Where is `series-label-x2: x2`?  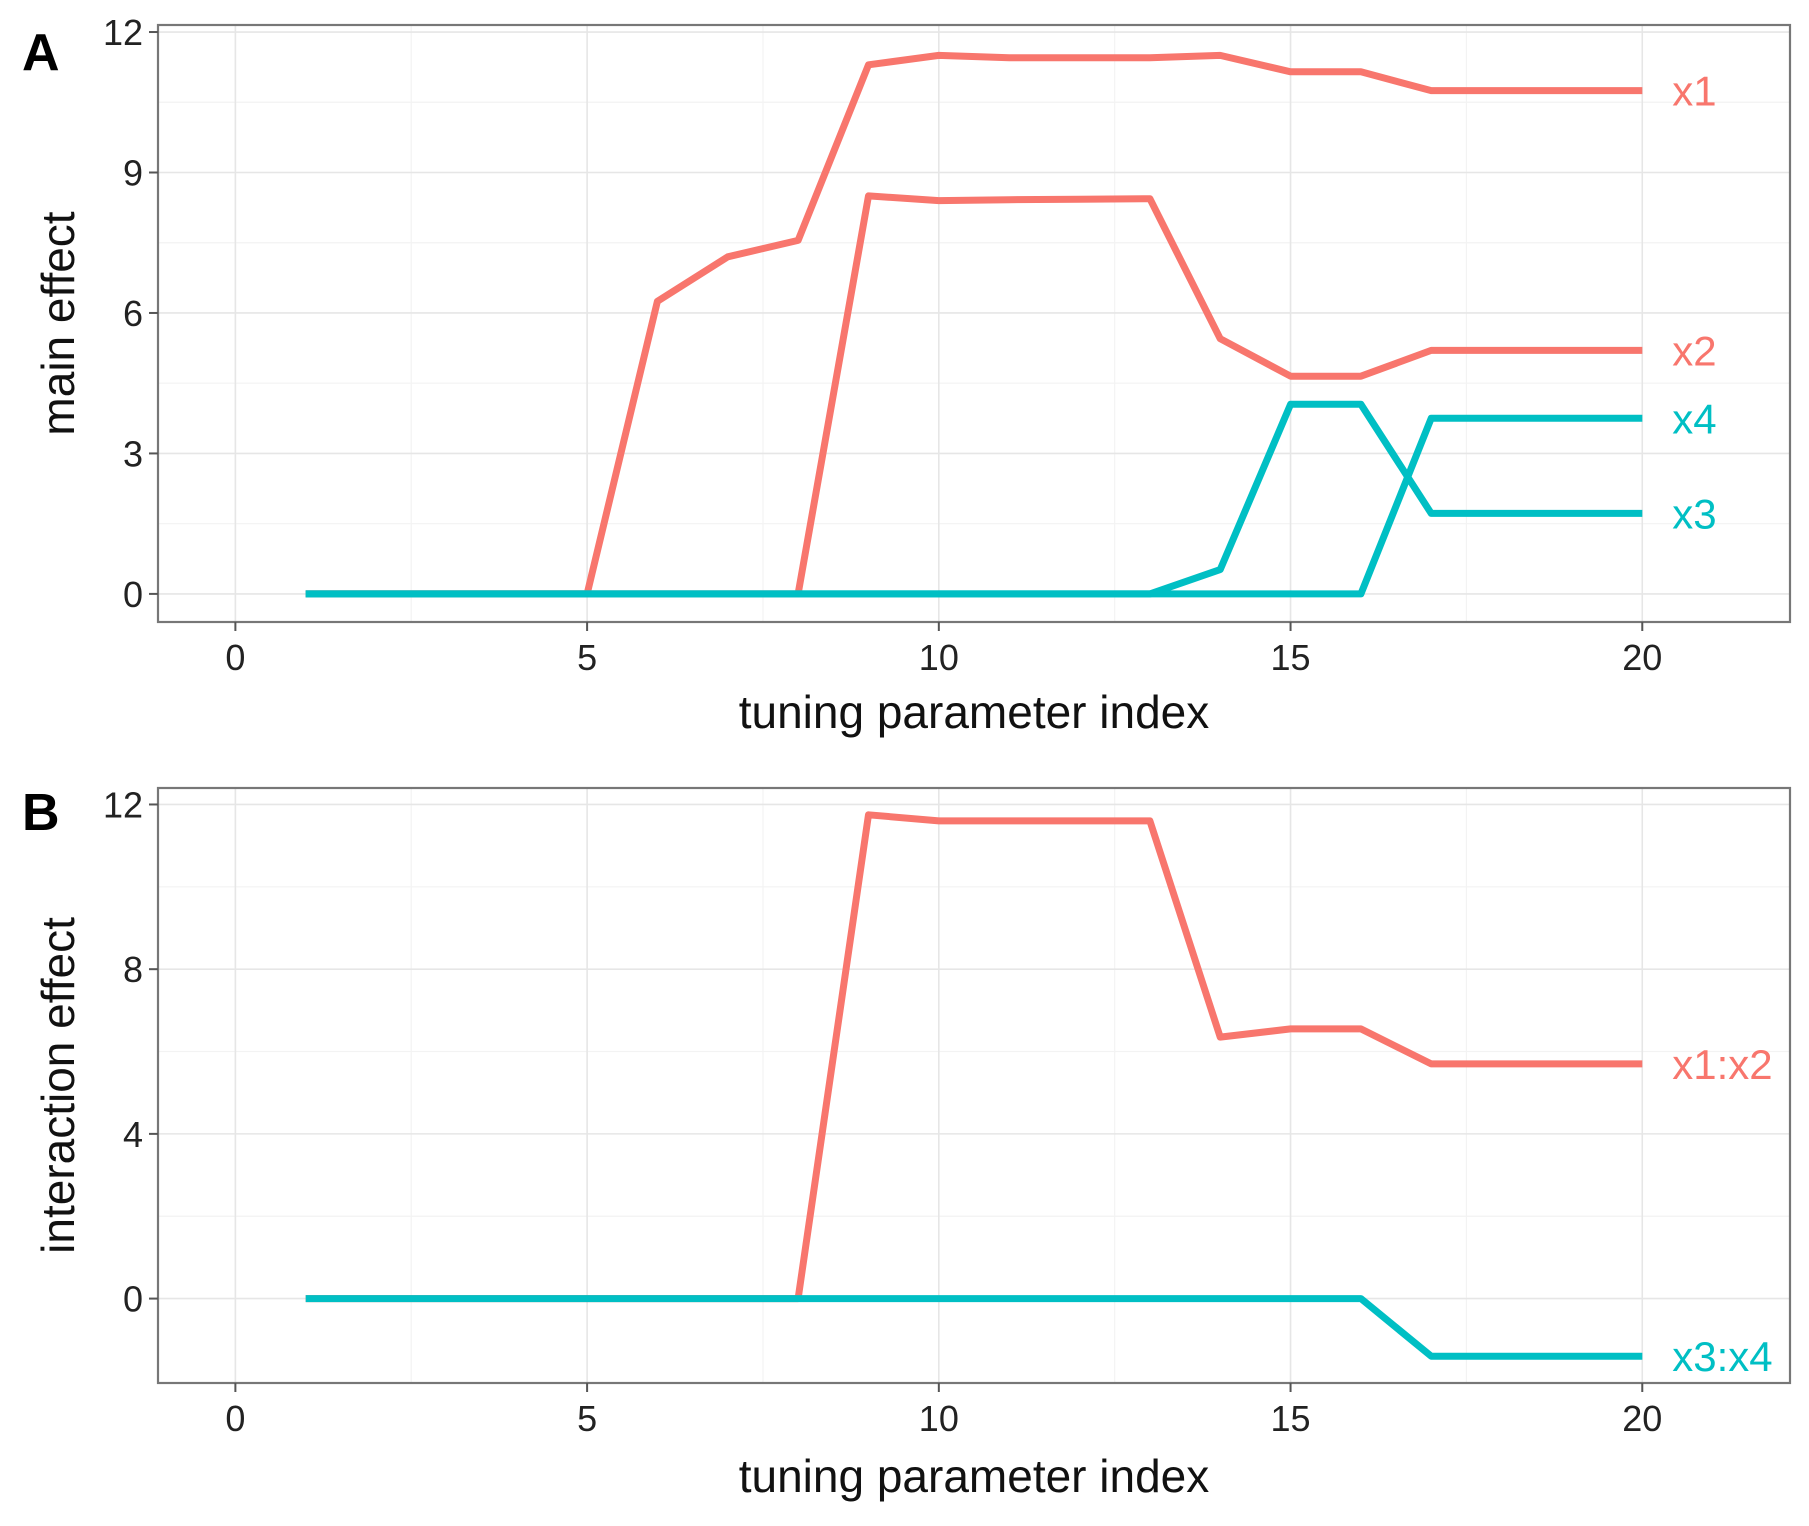
series-label-x2: x2 is located at coordinates (1694, 350).